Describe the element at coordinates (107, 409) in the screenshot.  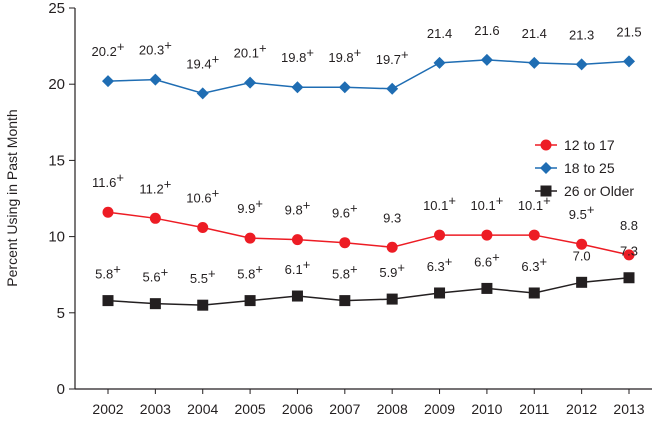
I see `x-tick-label: 2002` at that location.